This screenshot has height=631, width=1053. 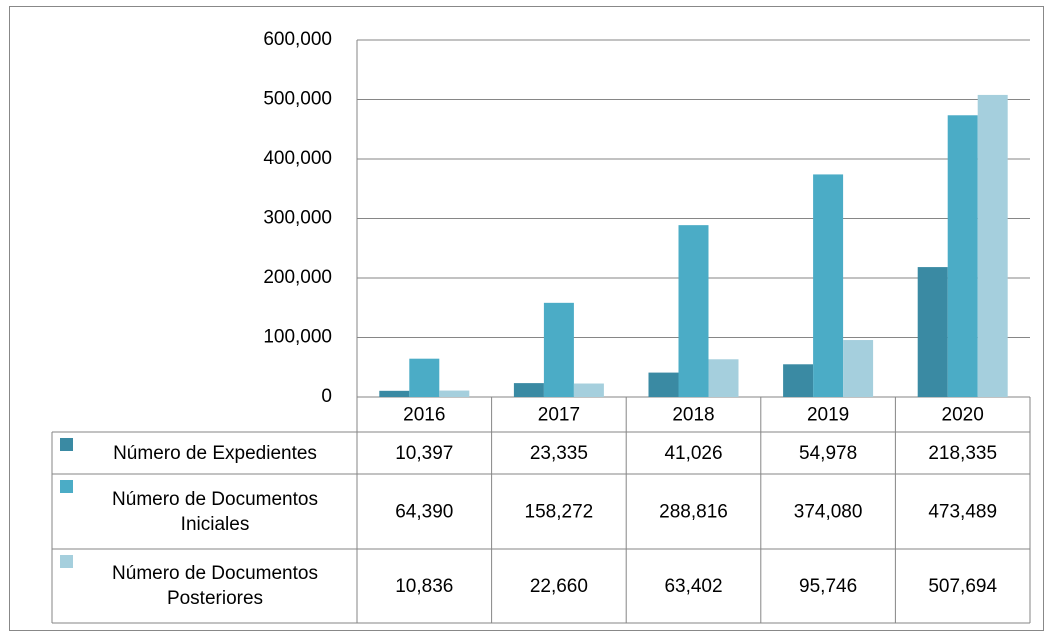 I want to click on y-tick-label: 400,000, so click(x=297, y=158).